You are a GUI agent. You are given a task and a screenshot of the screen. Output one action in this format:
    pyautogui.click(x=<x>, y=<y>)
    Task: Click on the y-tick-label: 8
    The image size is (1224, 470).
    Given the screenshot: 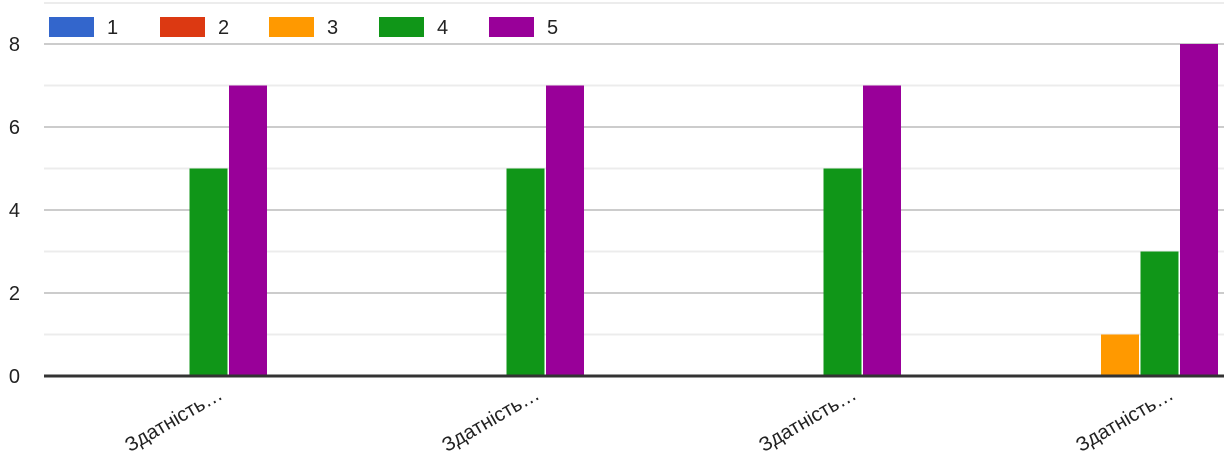 What is the action you would take?
    pyautogui.click(x=14, y=45)
    